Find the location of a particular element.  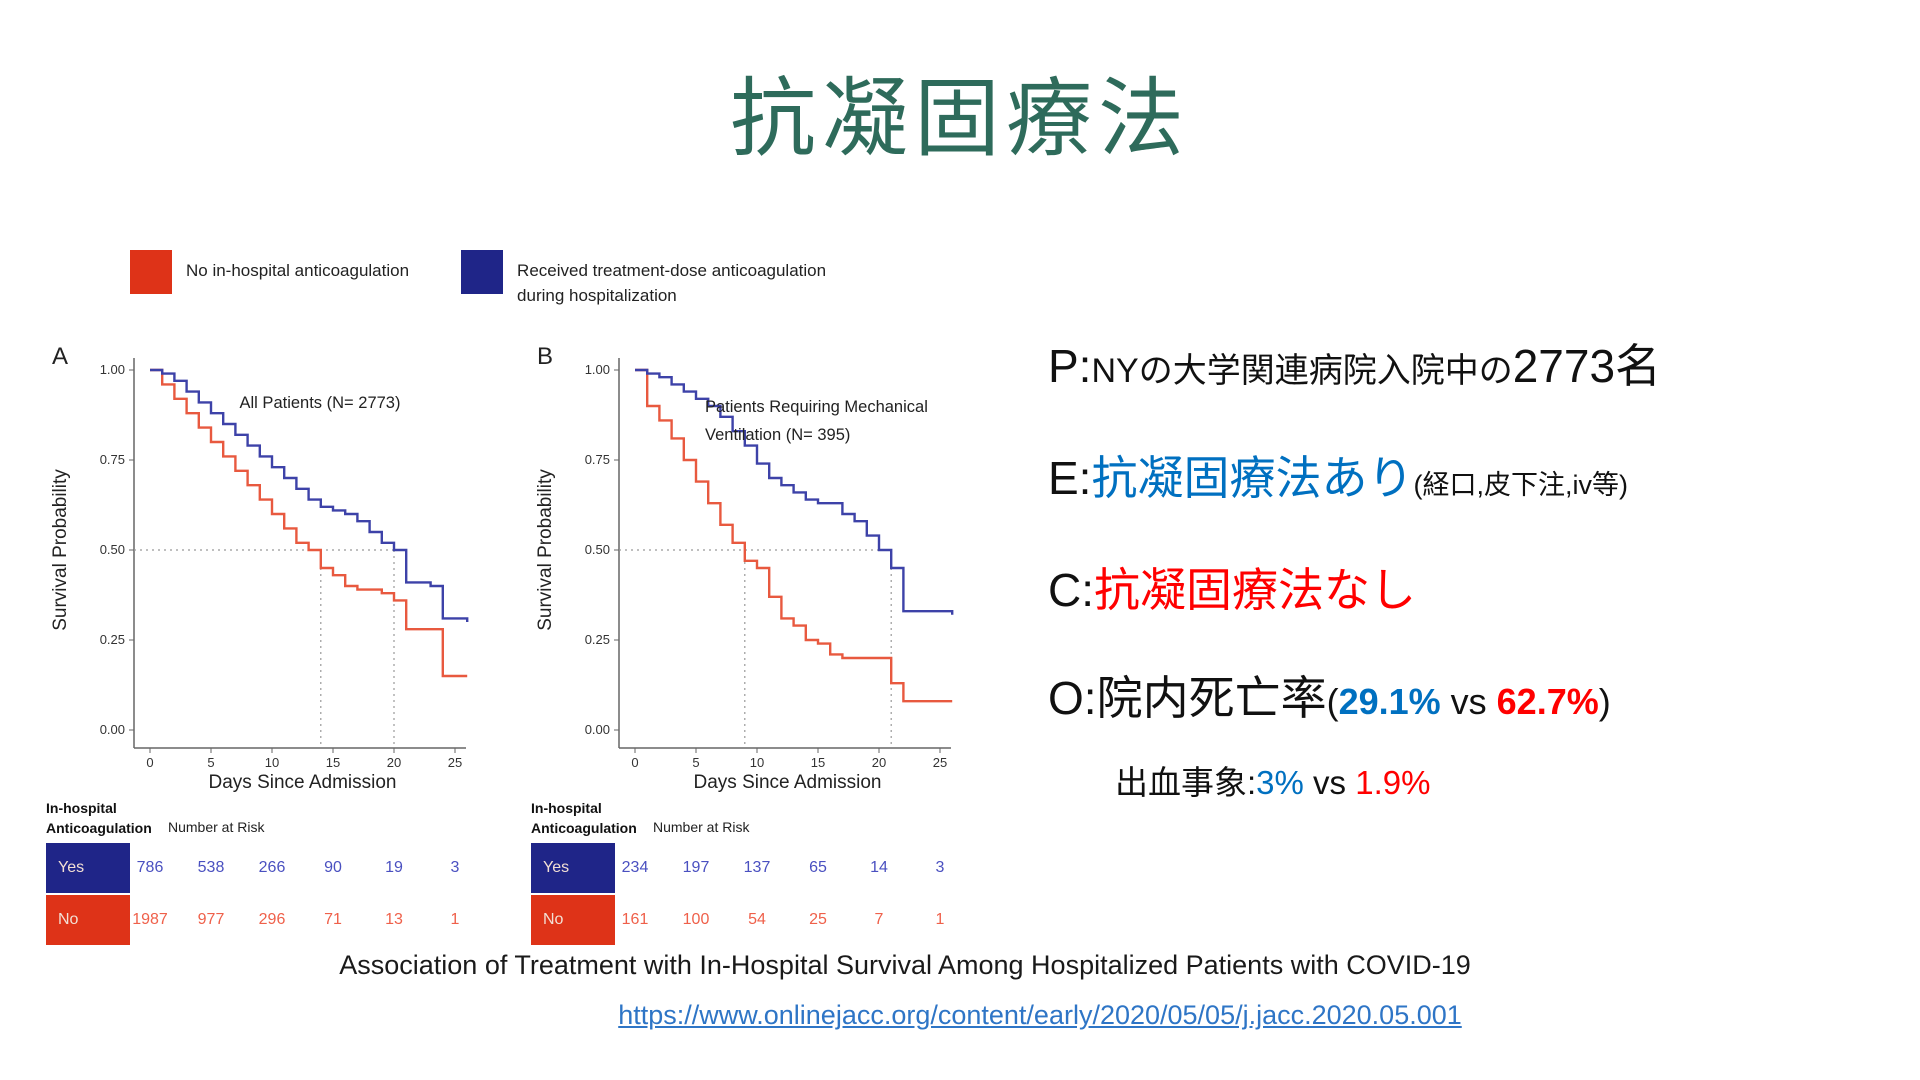

risk-value: 90 is located at coordinates (333, 867).